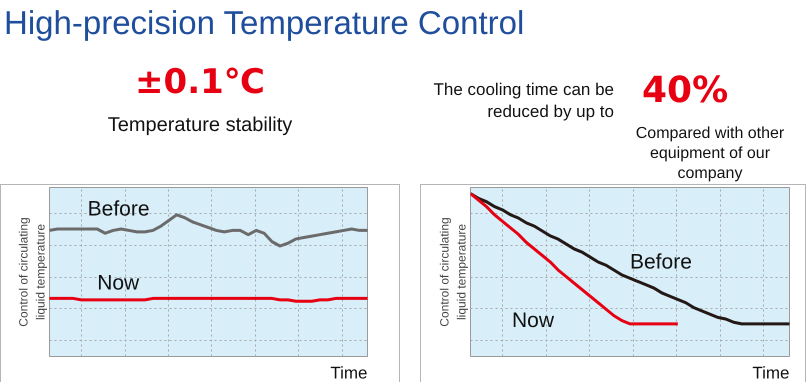 The width and height of the screenshot is (806, 382). Describe the element at coordinates (685, 90) in the screenshot. I see `text: 40%` at that location.